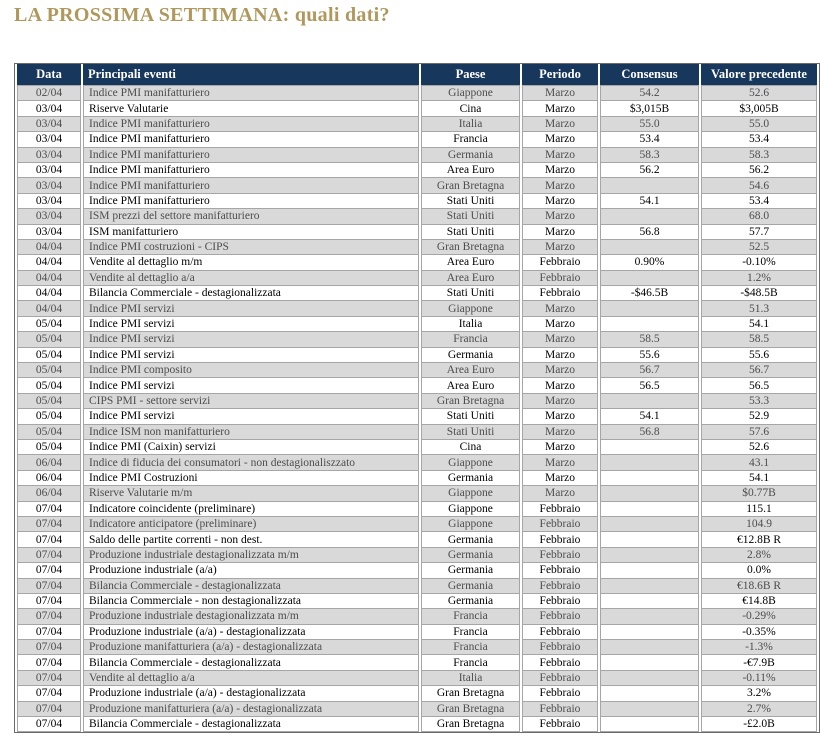  What do you see at coordinates (649, 74) in the screenshot?
I see `column-header-consensus: Consensus` at bounding box center [649, 74].